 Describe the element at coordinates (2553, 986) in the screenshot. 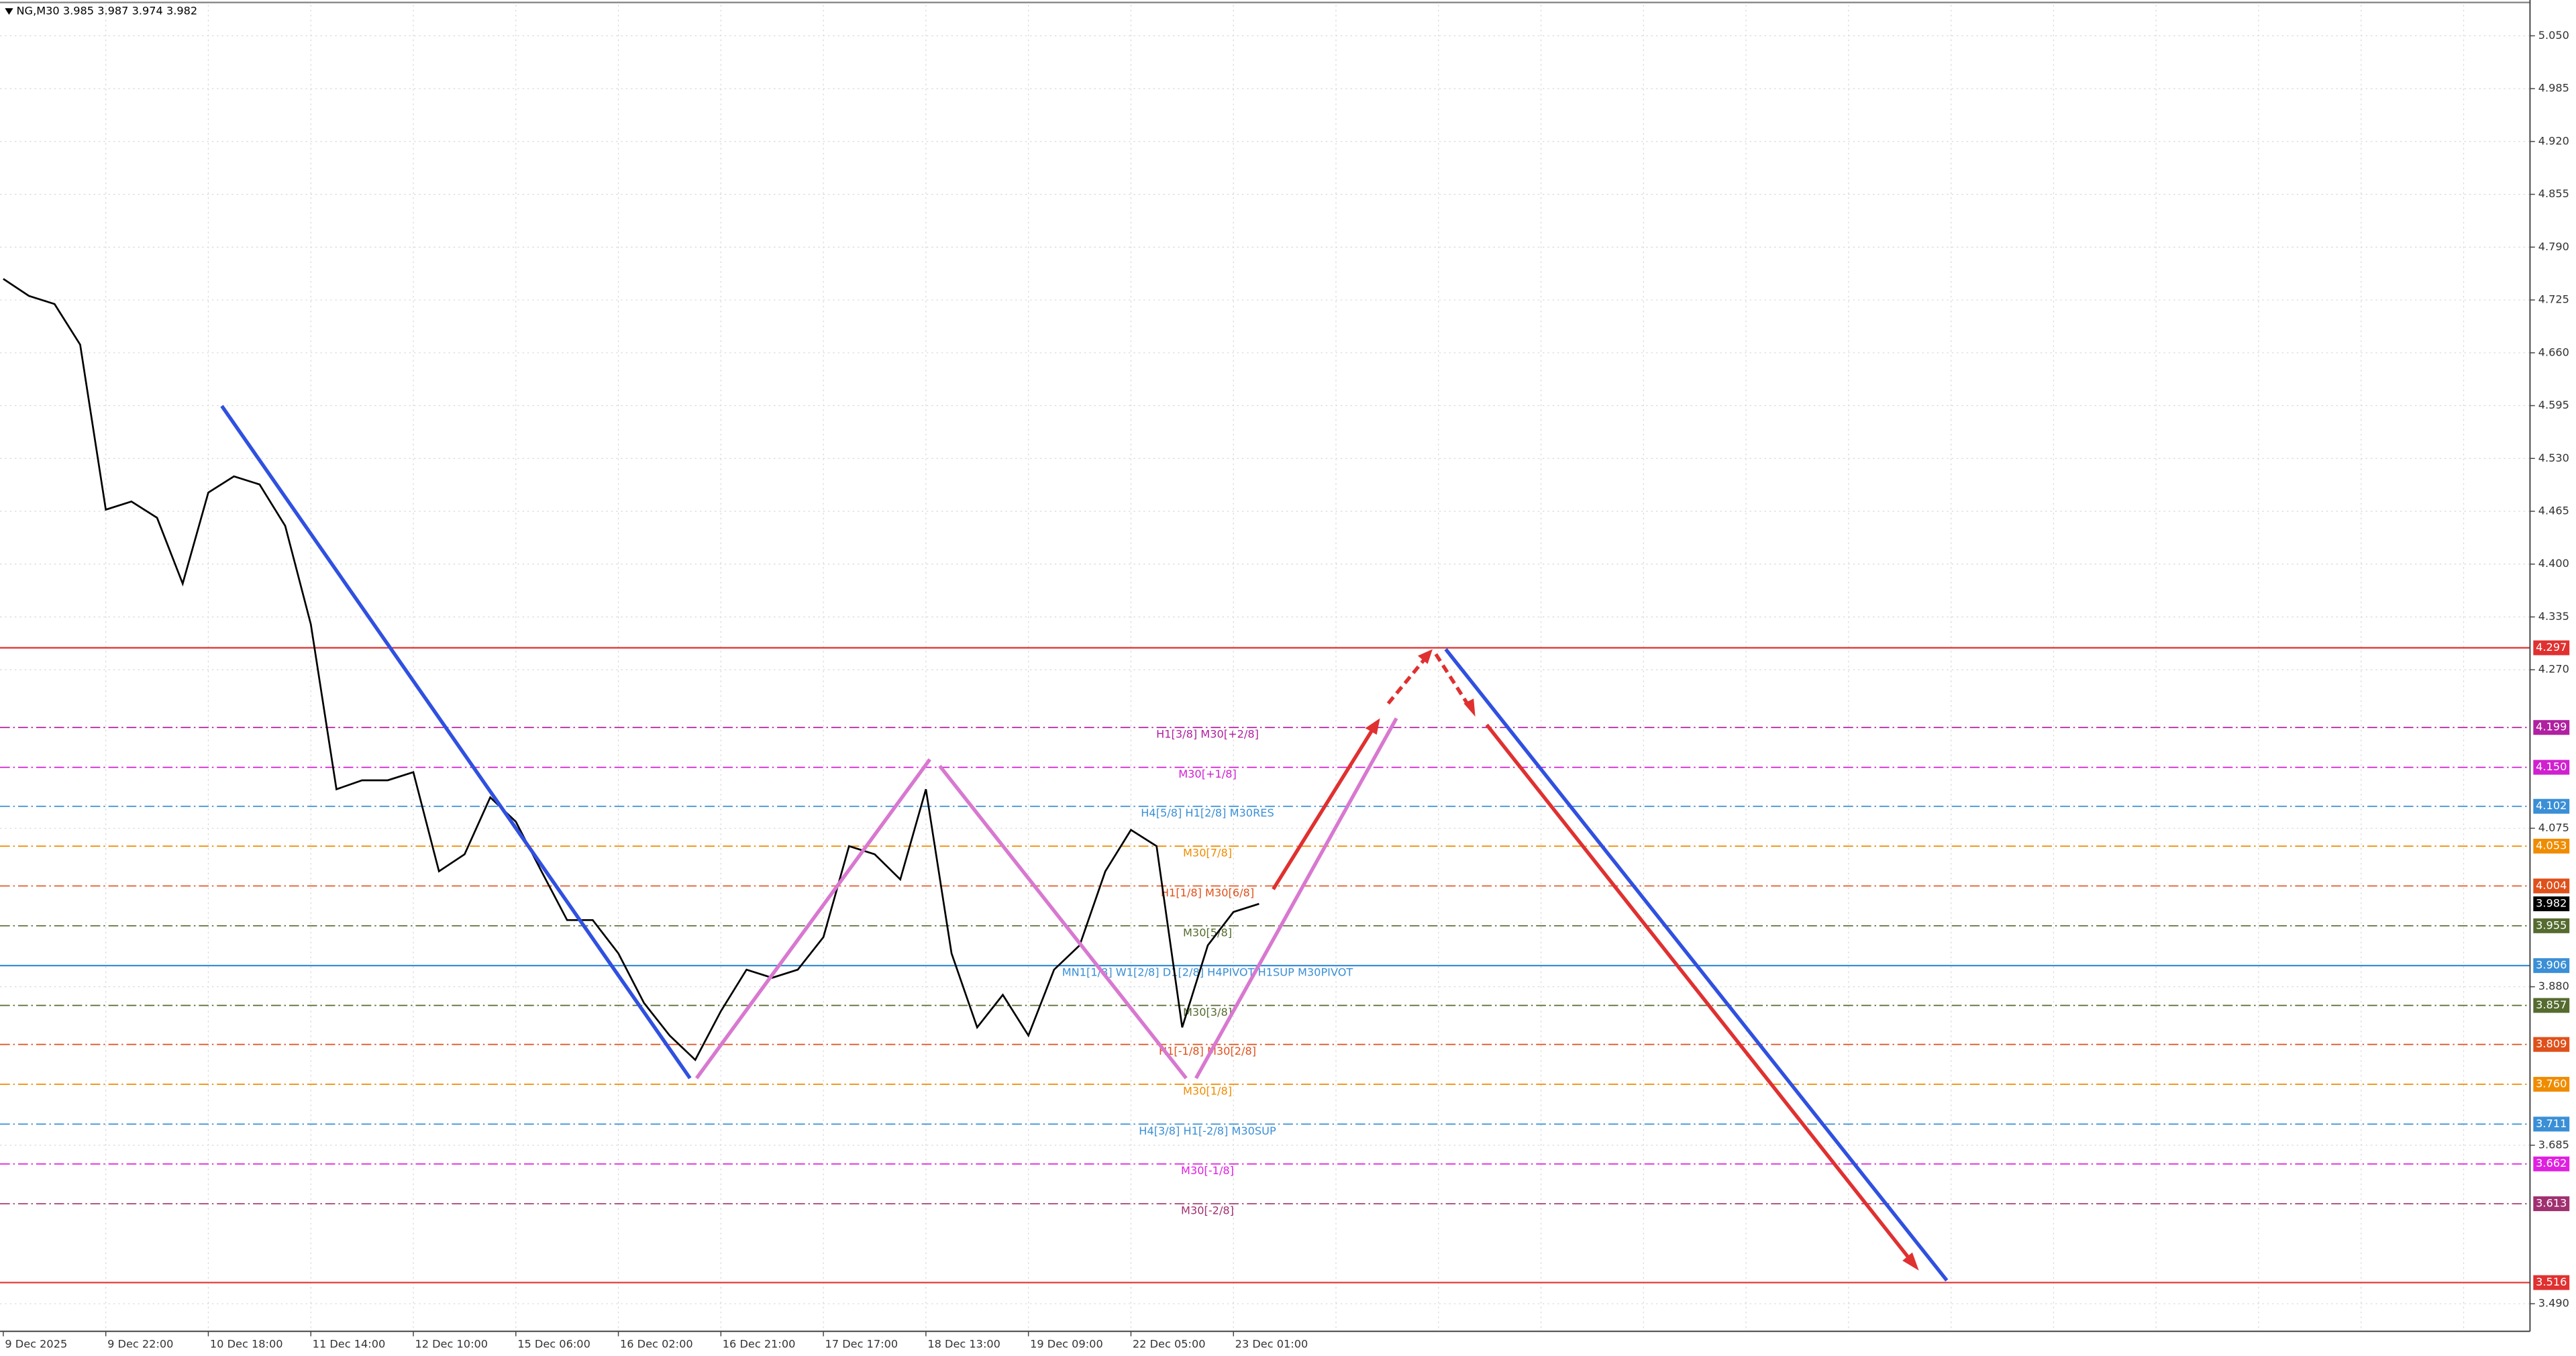

I see `y-tick-label: 3.880` at that location.